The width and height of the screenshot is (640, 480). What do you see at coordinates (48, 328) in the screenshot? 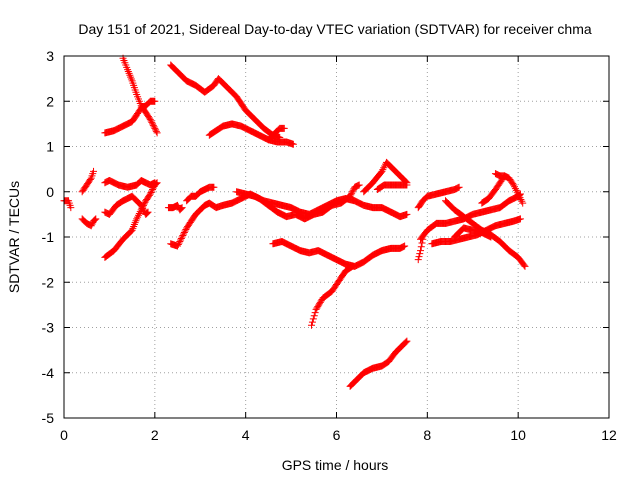
I see `y-tick-label: -3` at bounding box center [48, 328].